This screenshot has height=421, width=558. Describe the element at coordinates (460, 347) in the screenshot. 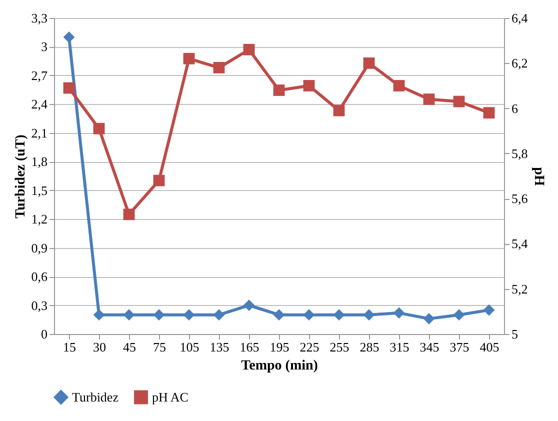

I see `x-tick-label: 375` at that location.